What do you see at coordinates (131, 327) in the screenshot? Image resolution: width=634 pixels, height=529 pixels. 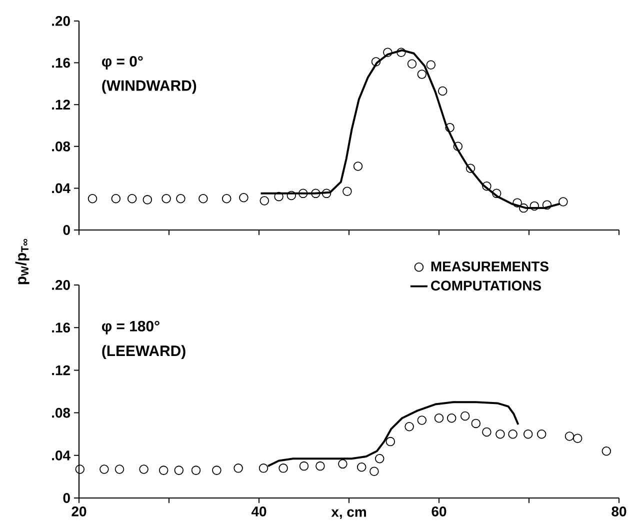 I see `annotation: φ = 180°` at bounding box center [131, 327].